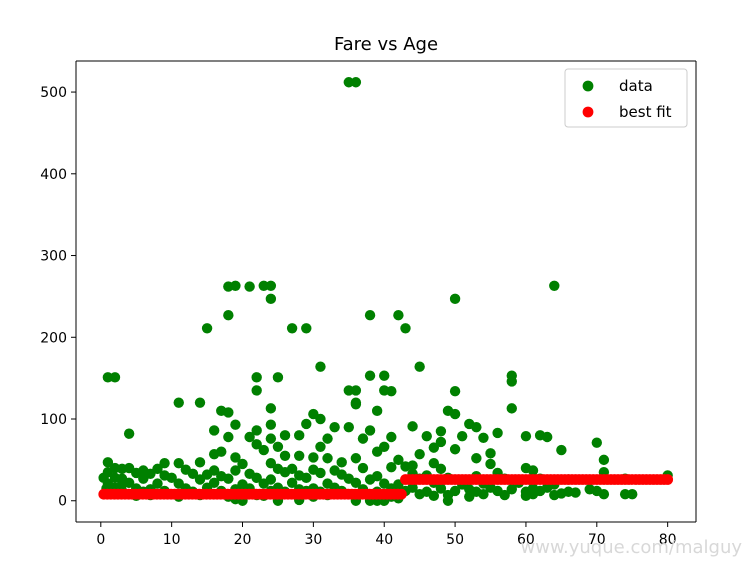  What do you see at coordinates (455, 540) in the screenshot?
I see `x-tick-label: 50` at bounding box center [455, 540].